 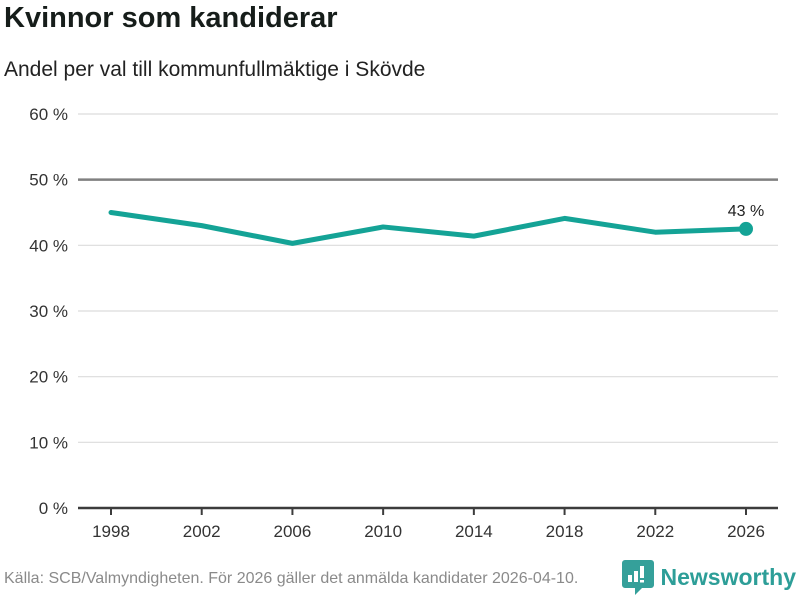 I want to click on x-tick-label: 1998, so click(x=111, y=531).